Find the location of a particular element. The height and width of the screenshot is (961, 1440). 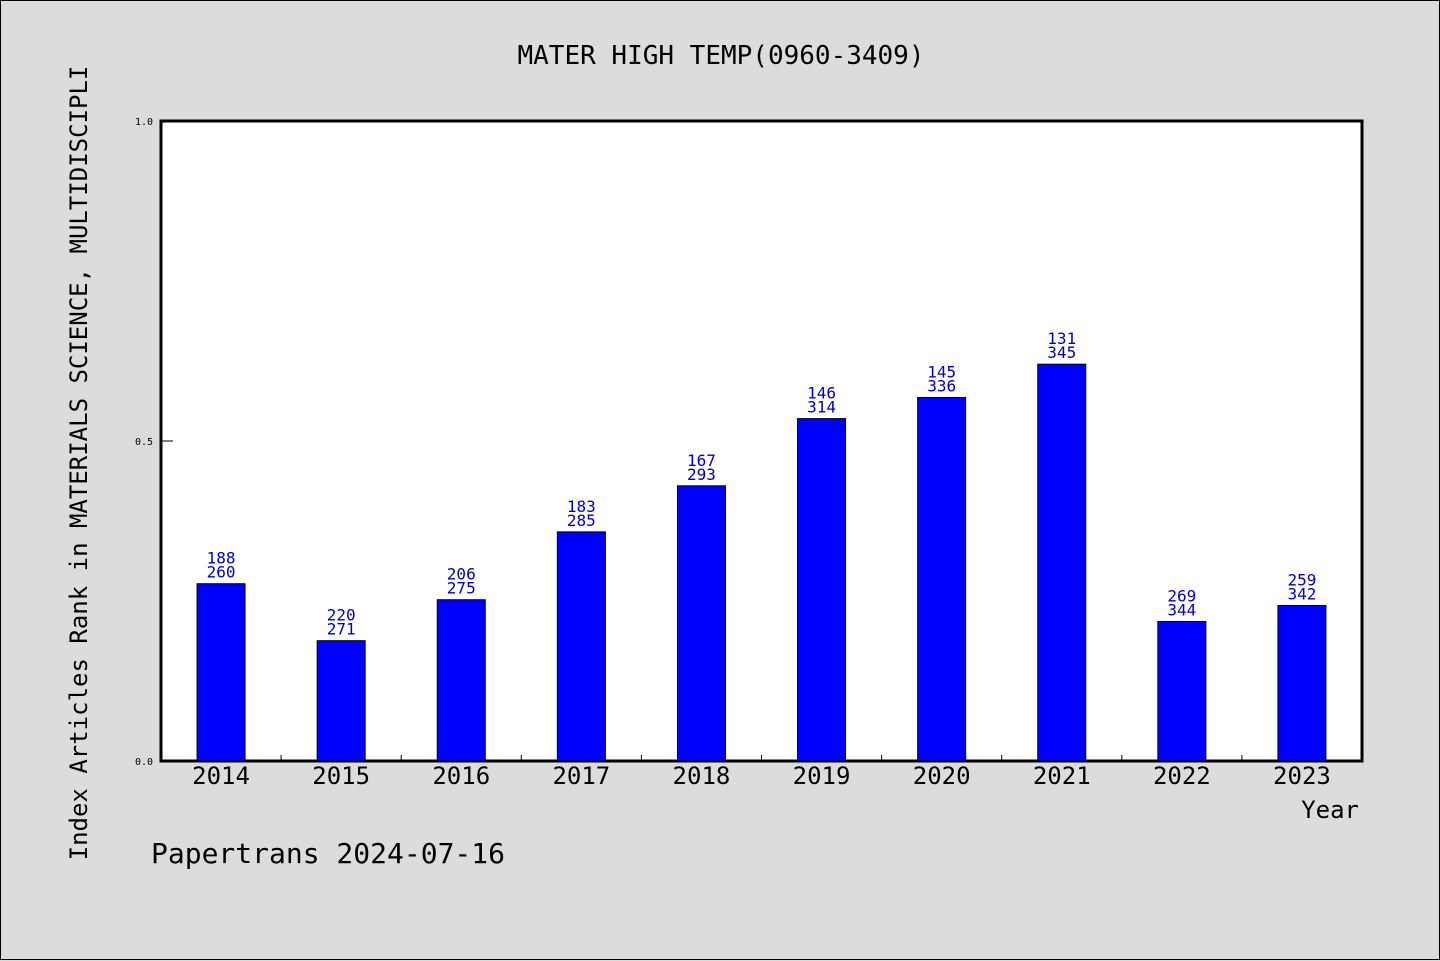

bar-2022 is located at coordinates (1182, 691).